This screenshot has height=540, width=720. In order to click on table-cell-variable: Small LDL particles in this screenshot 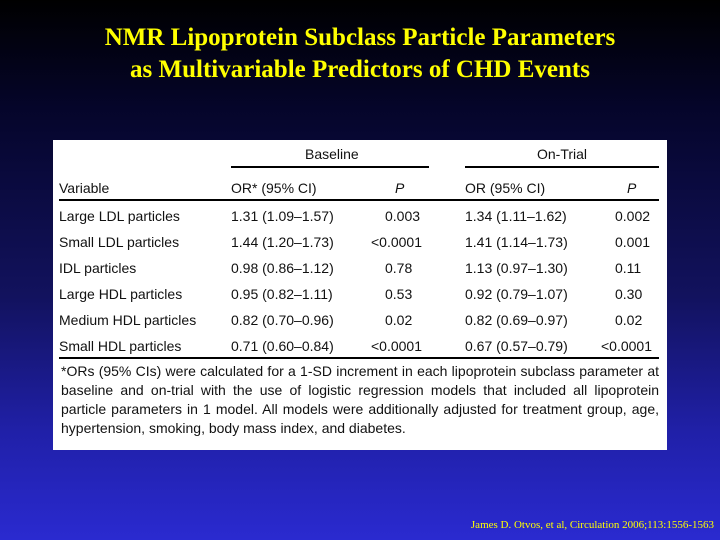, I will do `click(119, 242)`.